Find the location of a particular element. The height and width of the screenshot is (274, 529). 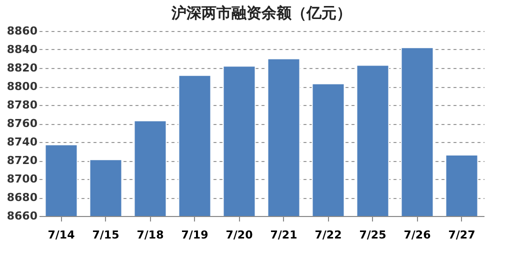

x-tick-label: 7/20 is located at coordinates (240, 235).